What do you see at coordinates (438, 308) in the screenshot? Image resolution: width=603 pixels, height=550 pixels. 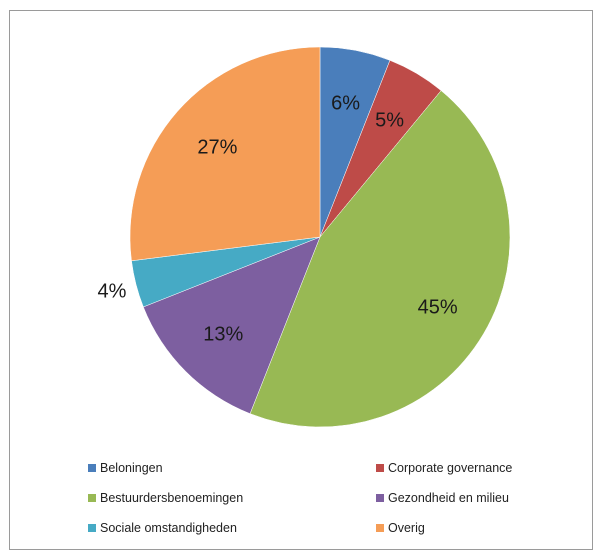 I see `data-label-bestuurdersbenoemingen: 45%` at bounding box center [438, 308].